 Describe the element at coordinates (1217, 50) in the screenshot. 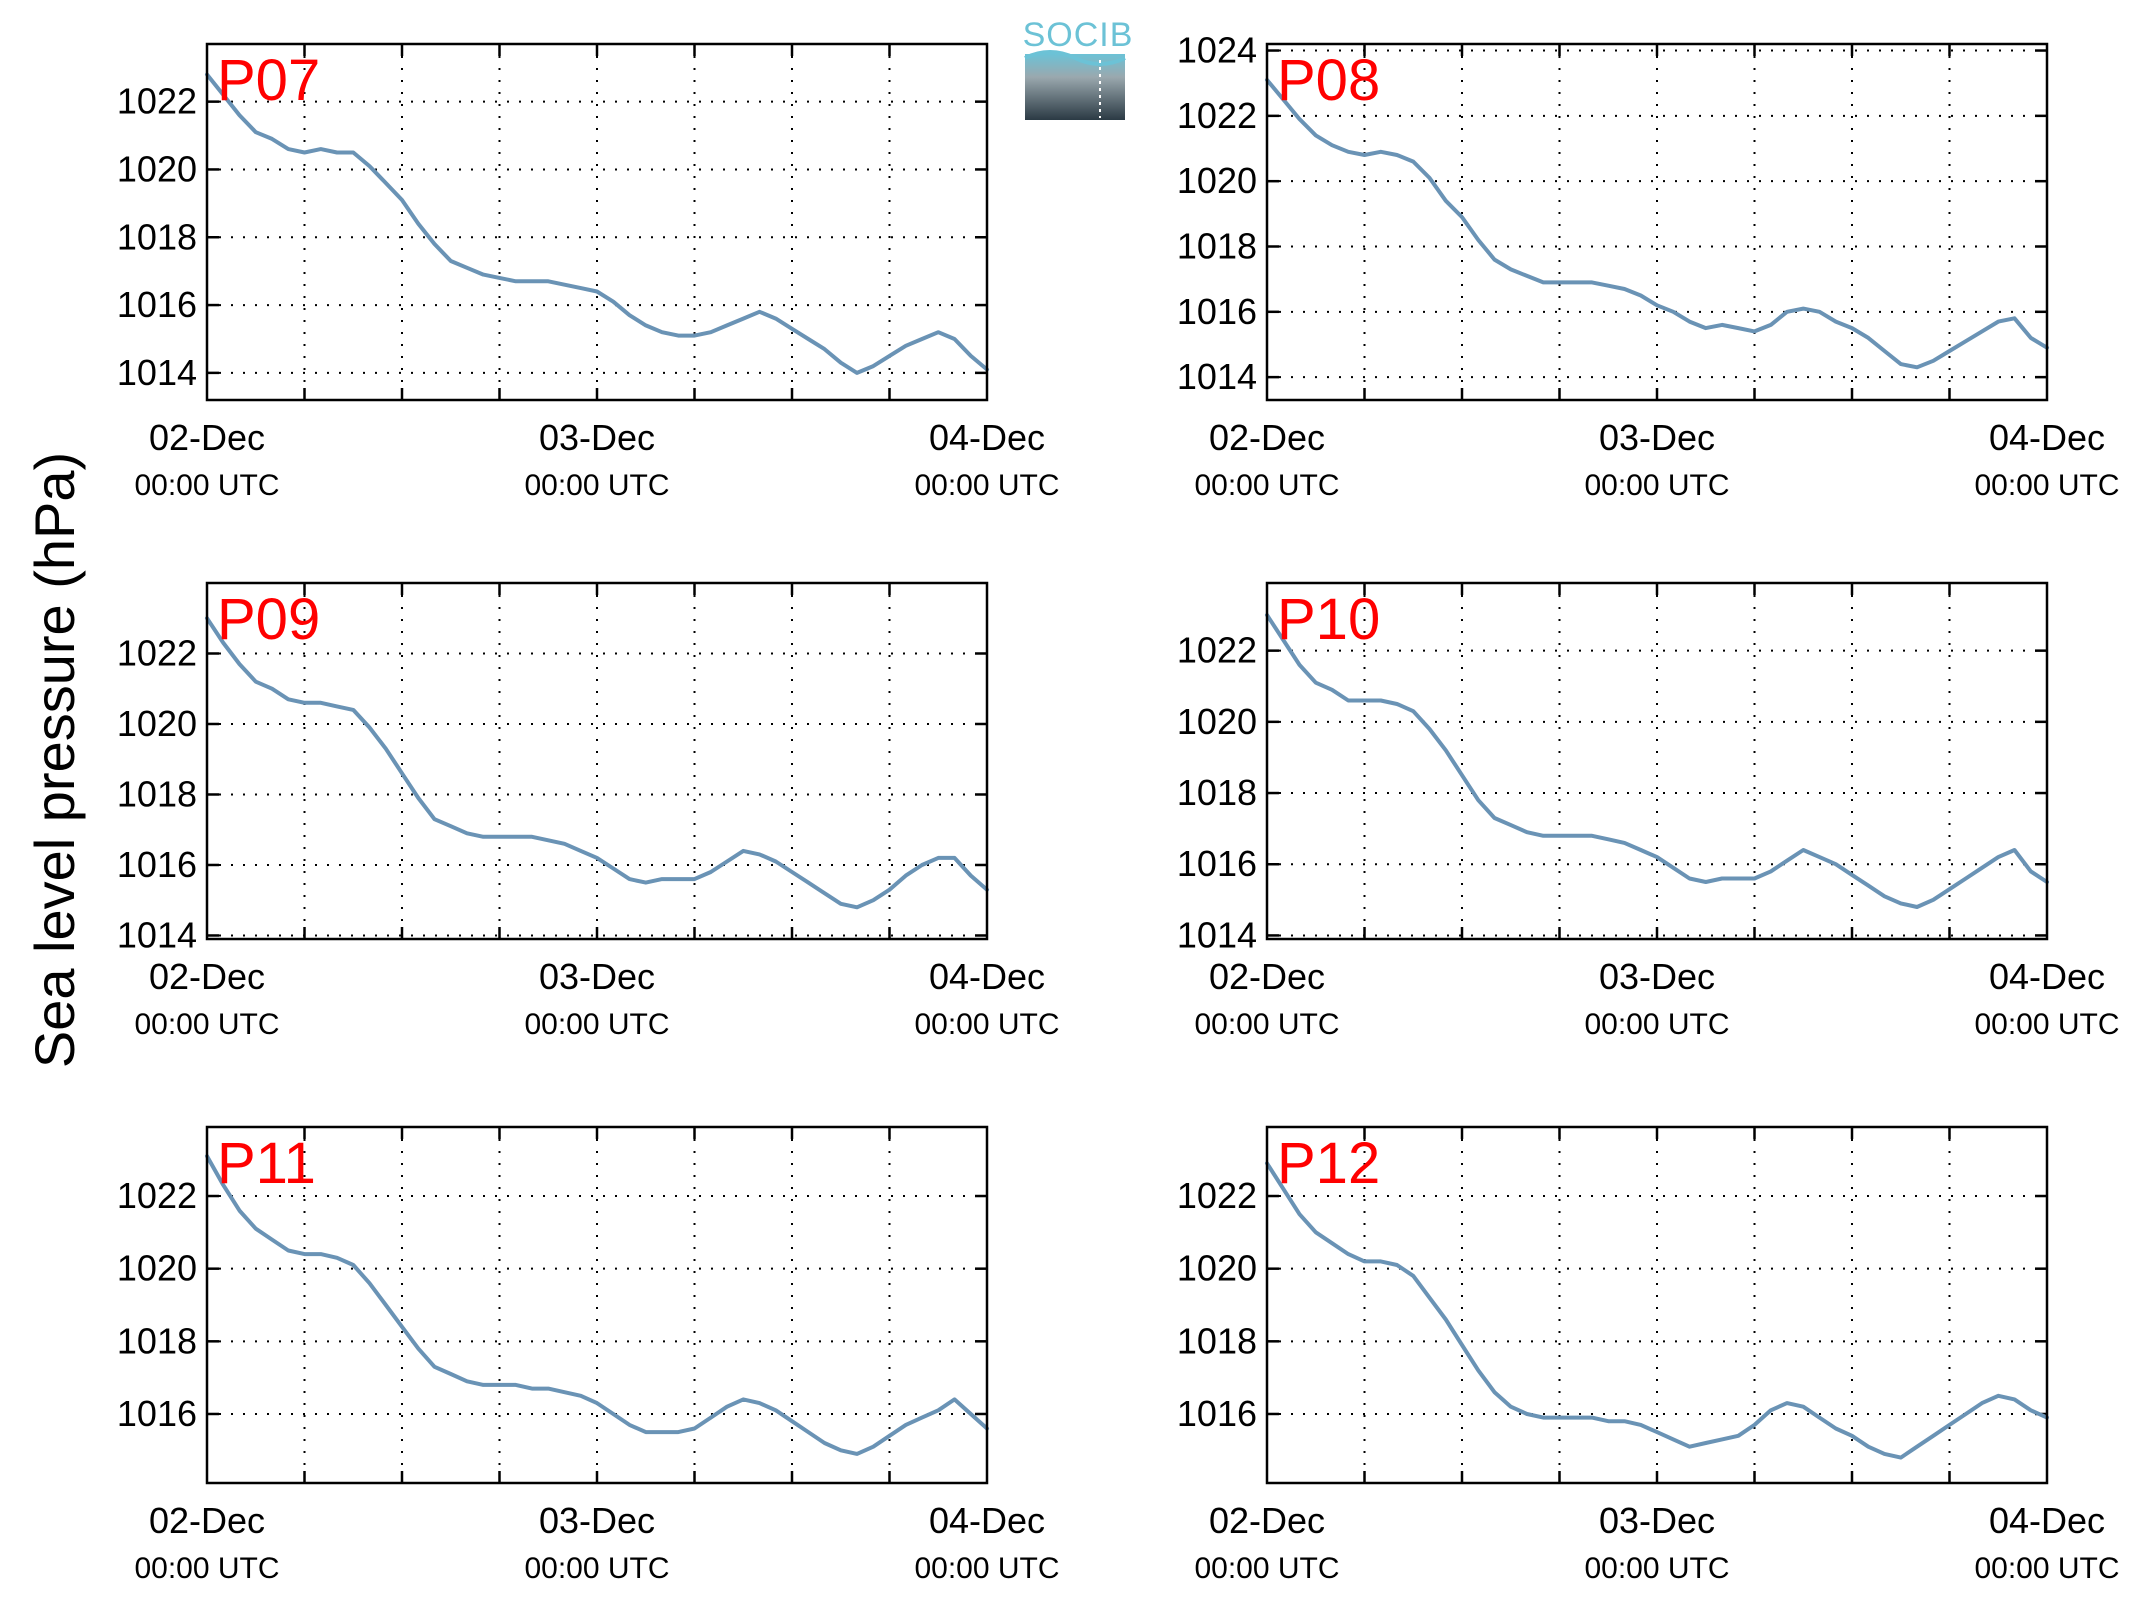

I see `y-tick-label: 1024` at that location.